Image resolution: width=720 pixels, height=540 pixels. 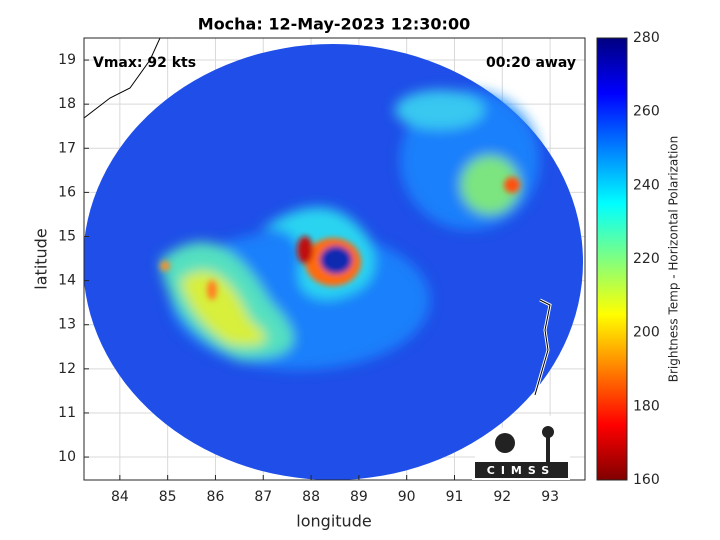 I want to click on logo: CIMSS, so click(x=521, y=447).